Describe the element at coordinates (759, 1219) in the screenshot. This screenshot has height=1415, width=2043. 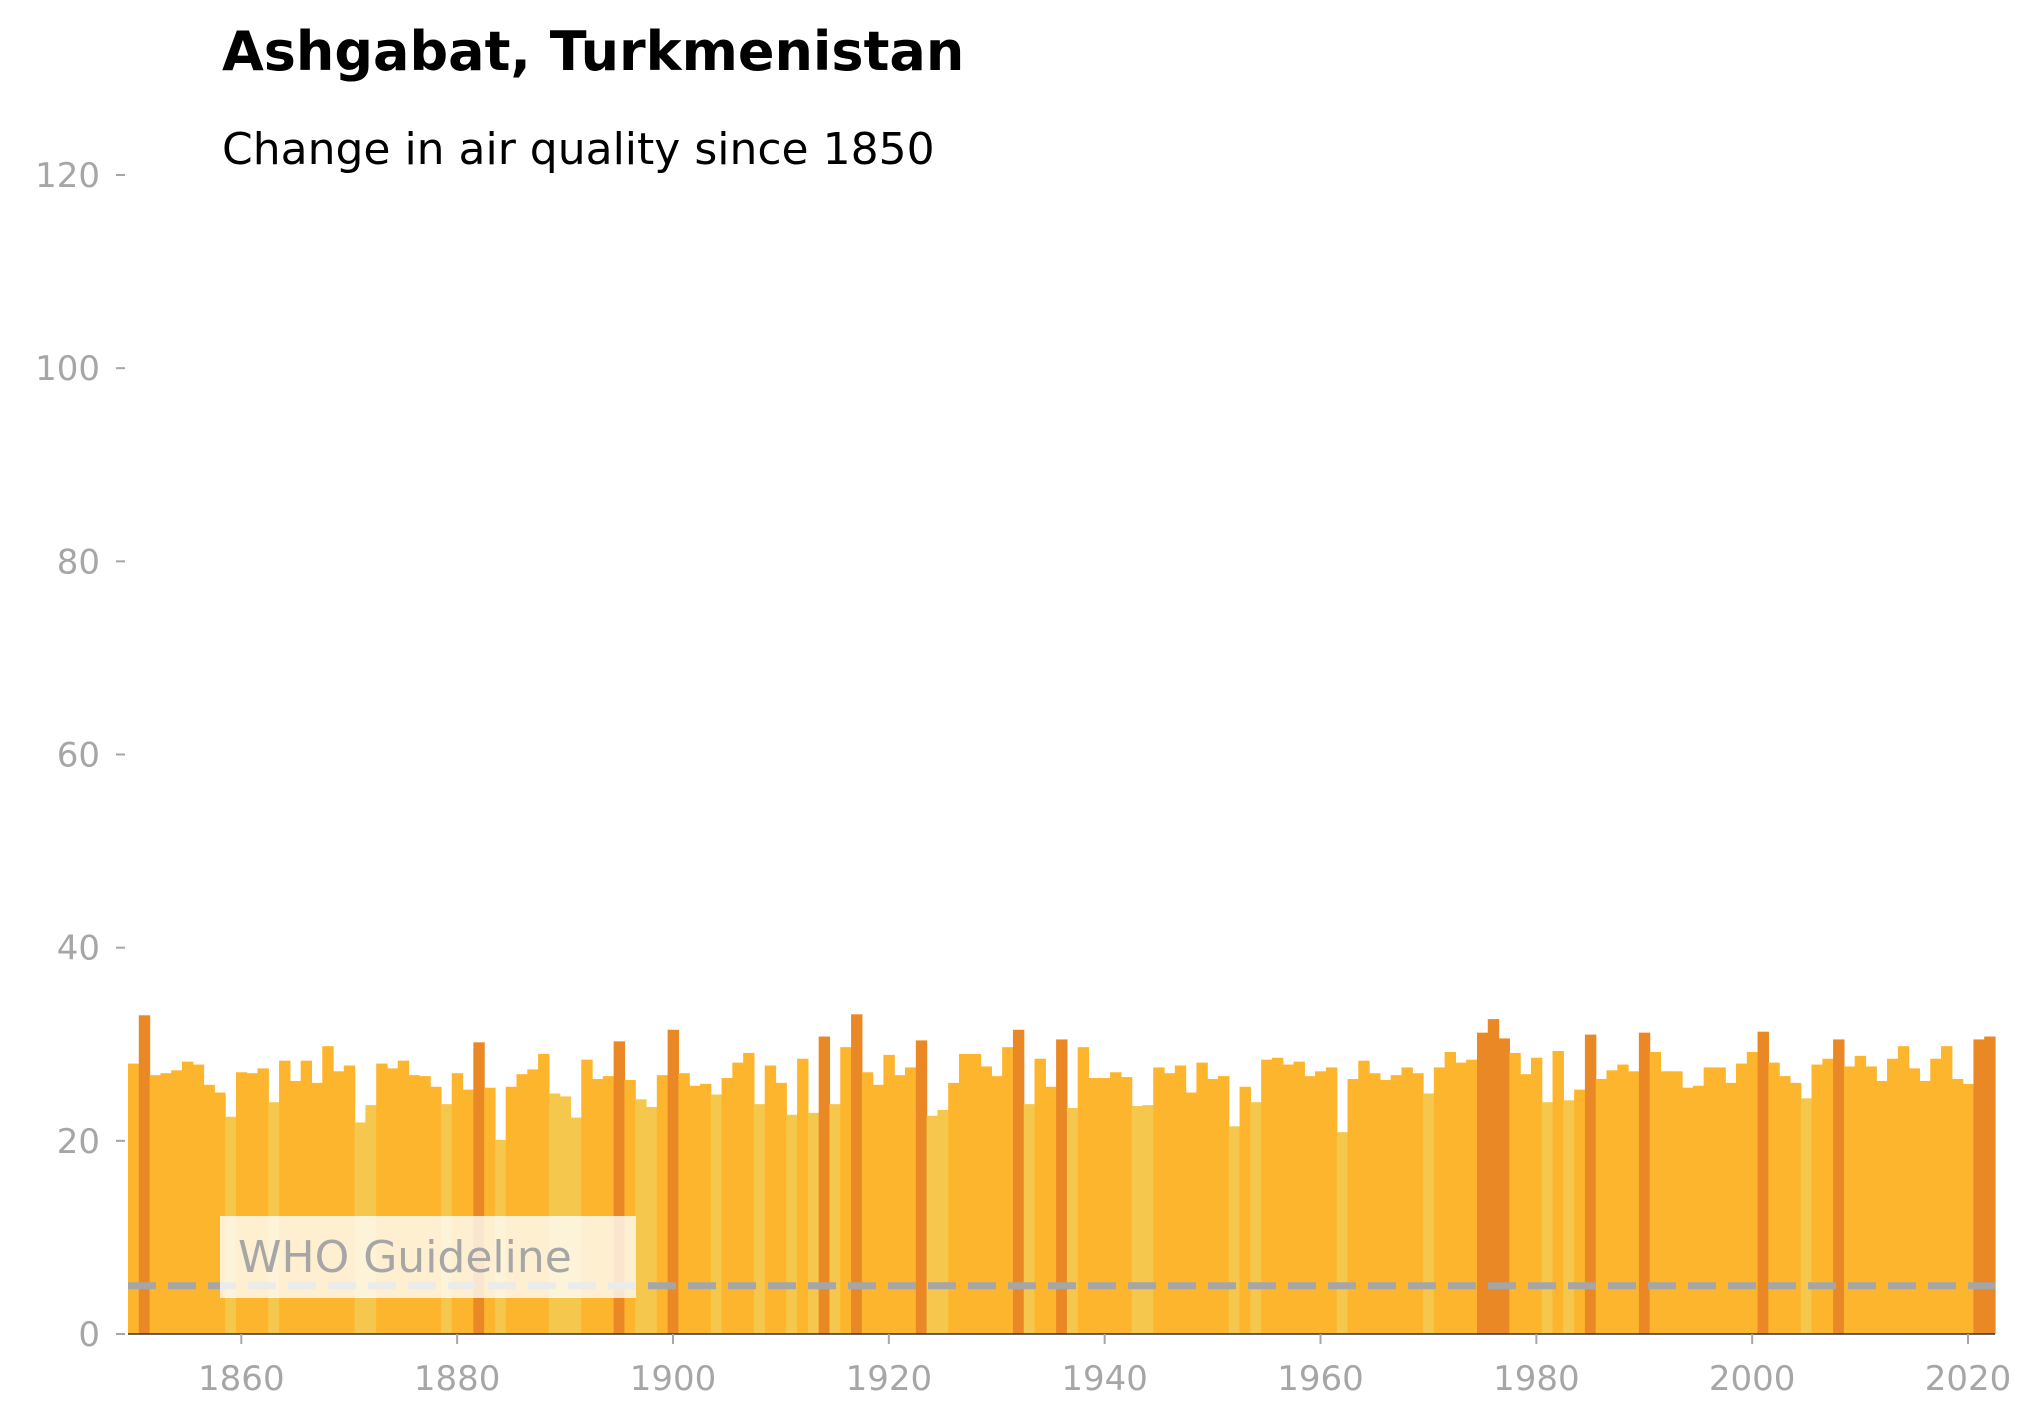
I see `bar-1908` at that location.